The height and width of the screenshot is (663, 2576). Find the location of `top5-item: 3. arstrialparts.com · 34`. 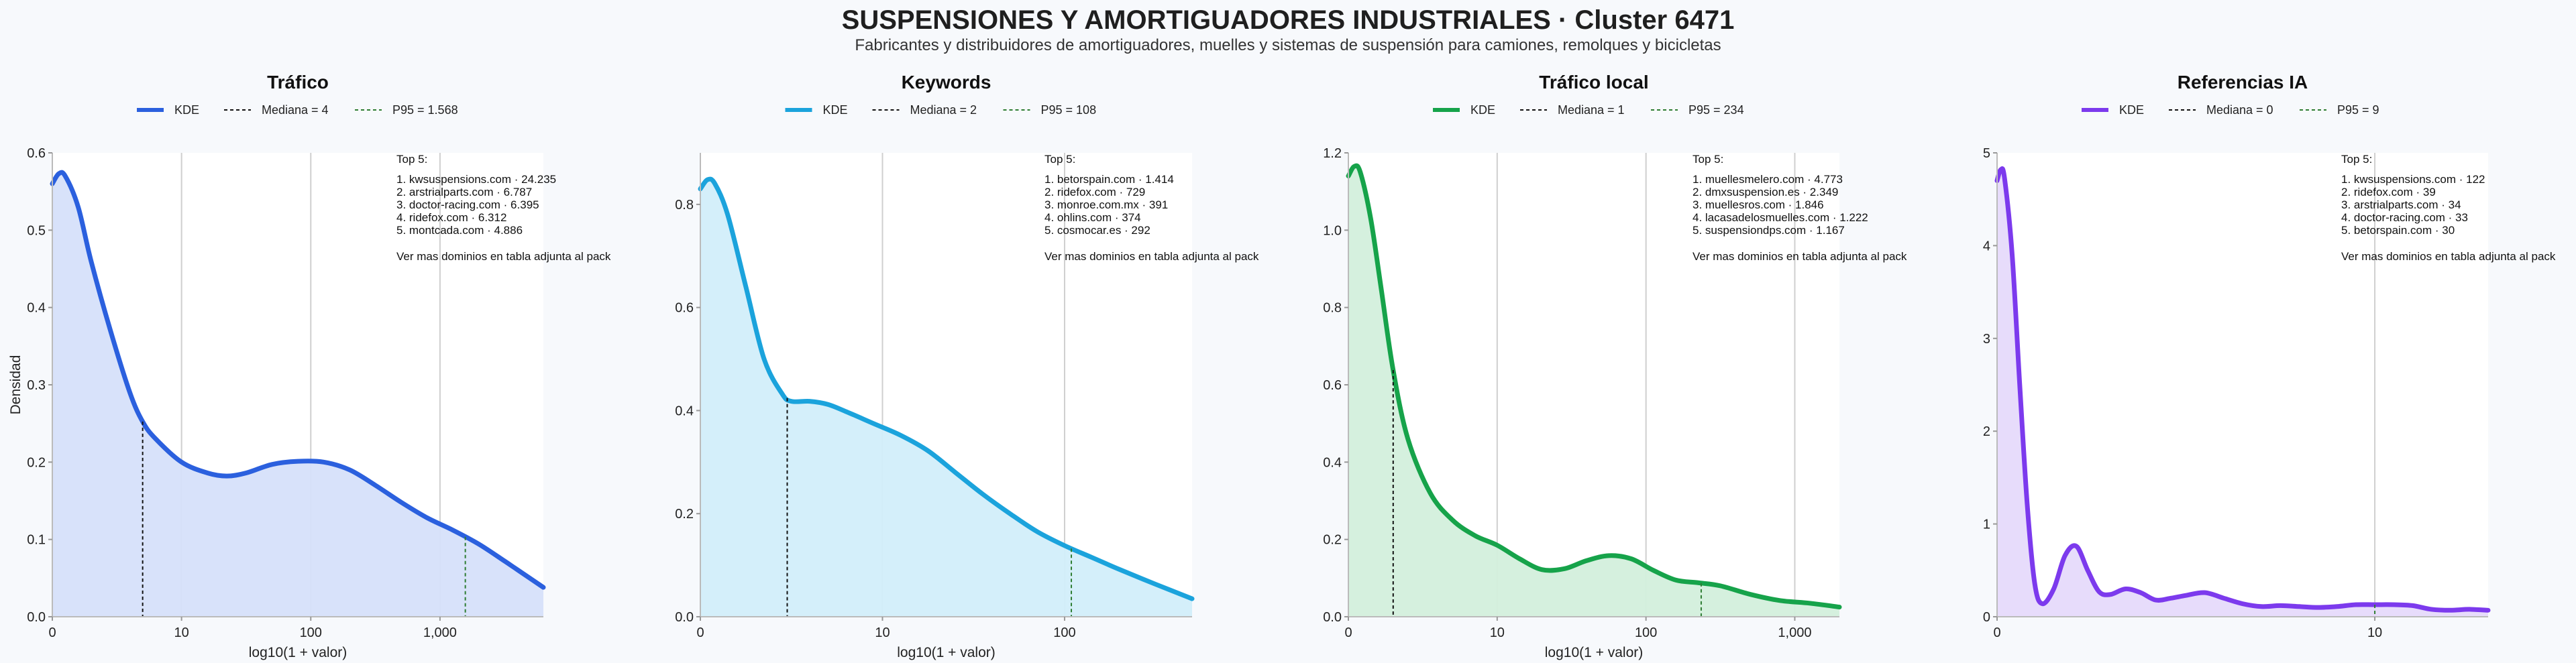

top5-item: 3. arstrialparts.com · 34 is located at coordinates (2401, 205).